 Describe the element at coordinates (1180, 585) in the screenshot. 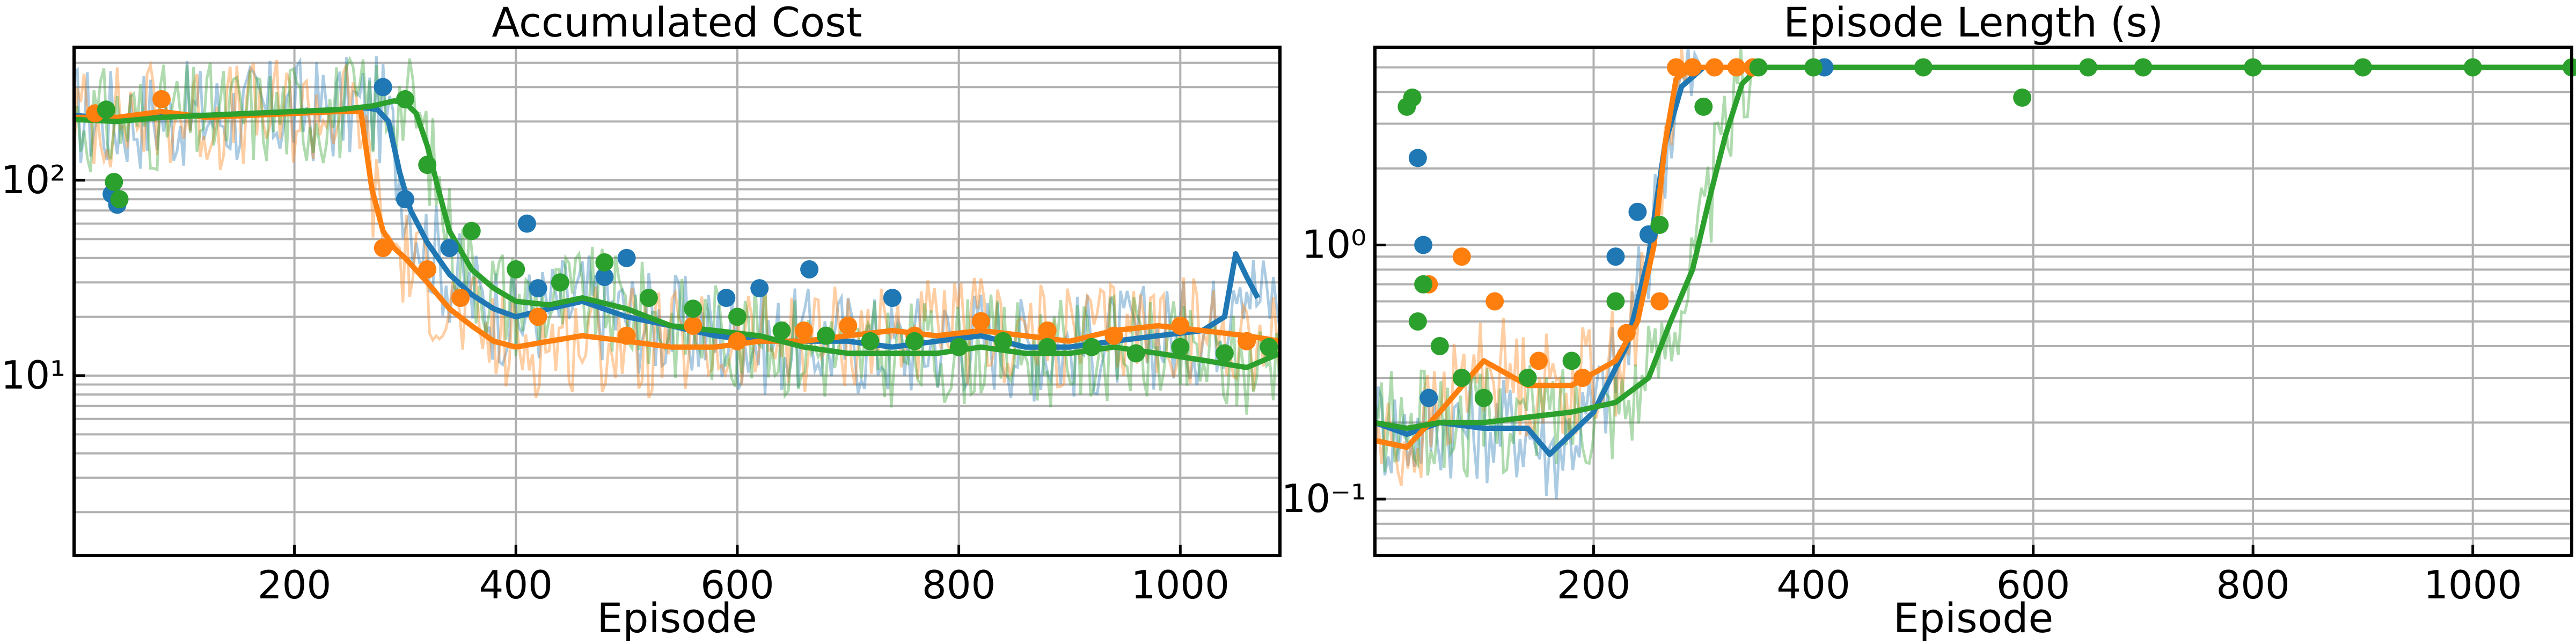

I see `x-tick-label: 1000` at that location.